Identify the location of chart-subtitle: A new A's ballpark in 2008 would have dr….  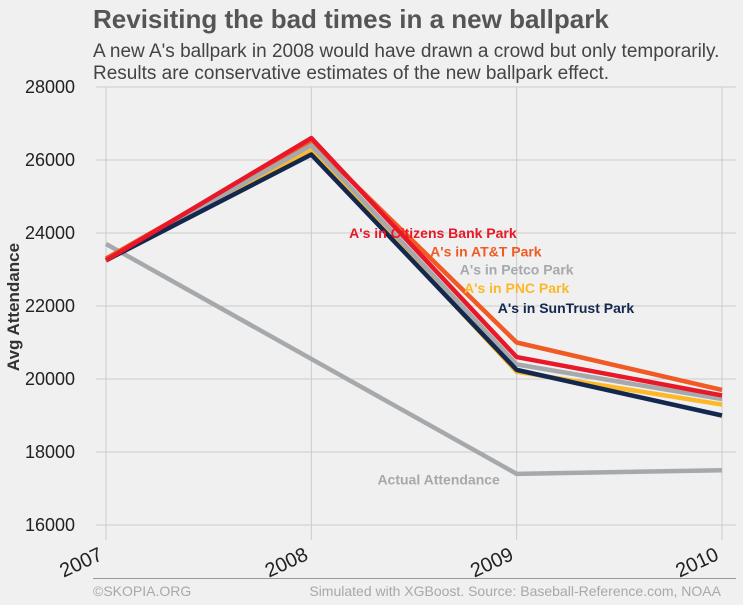
(406, 63).